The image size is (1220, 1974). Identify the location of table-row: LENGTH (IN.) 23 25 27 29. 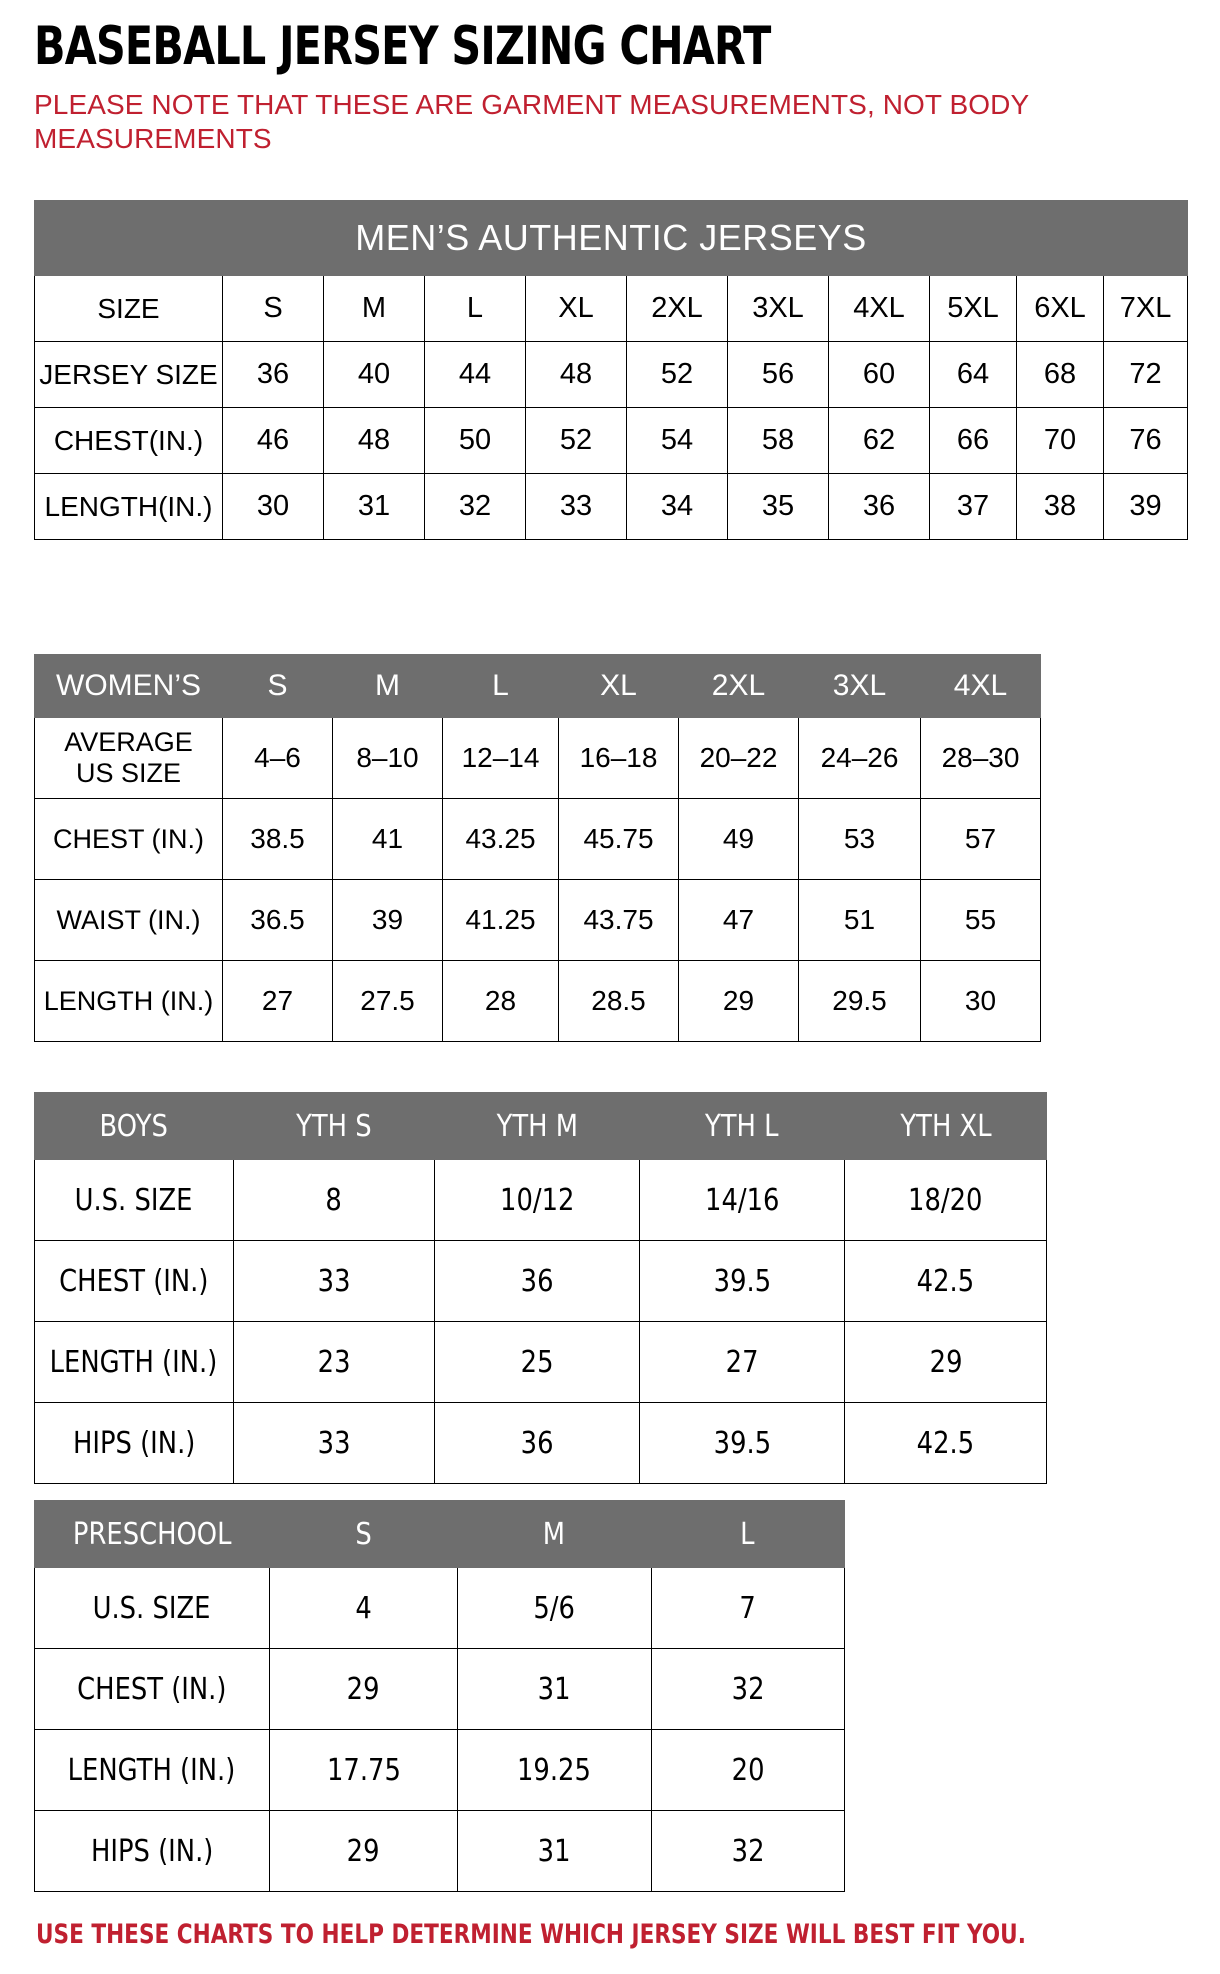
(540, 1362).